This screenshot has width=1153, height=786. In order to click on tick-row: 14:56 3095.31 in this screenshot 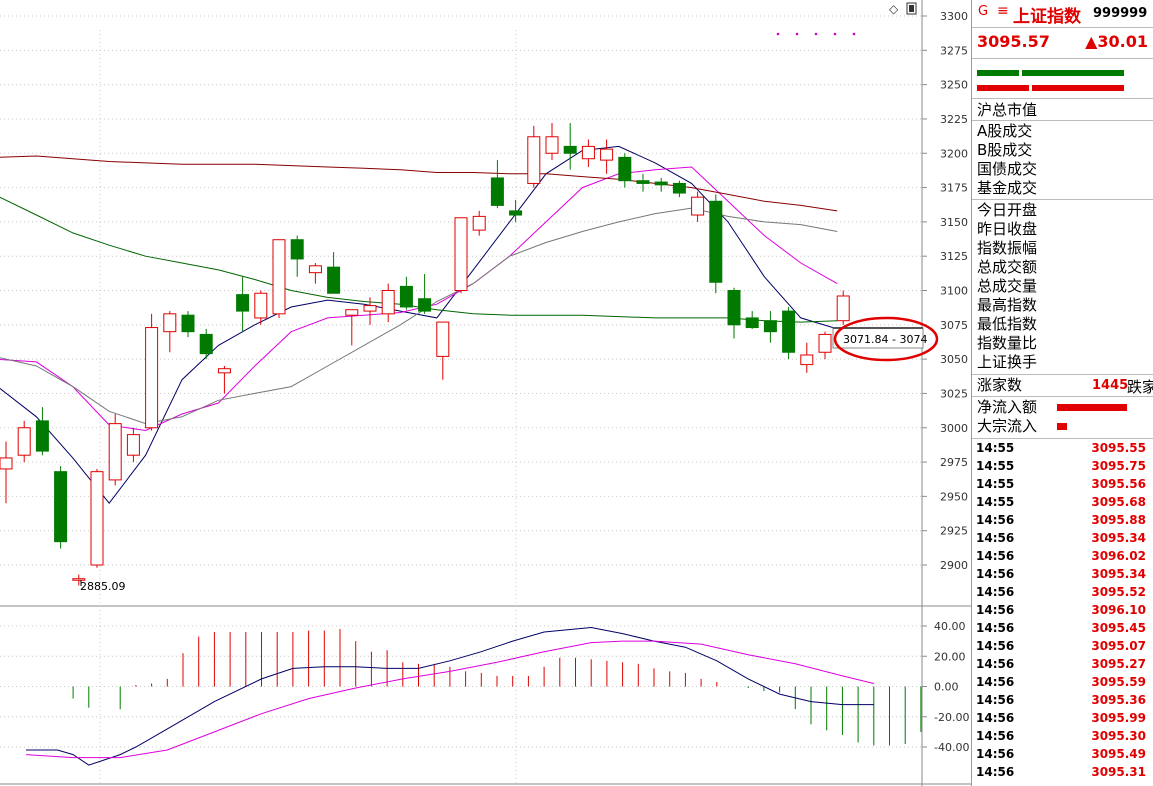, I will do `click(1064, 774)`.